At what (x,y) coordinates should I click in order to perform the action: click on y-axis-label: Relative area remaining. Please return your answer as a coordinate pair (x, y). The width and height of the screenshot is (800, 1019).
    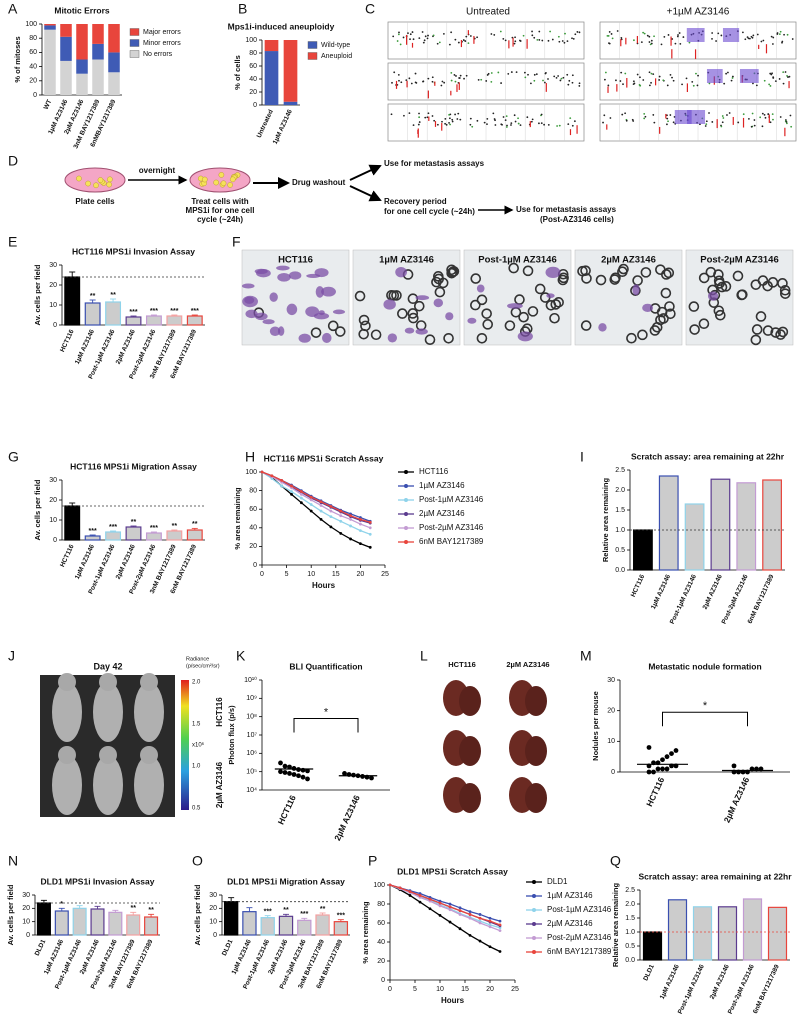
    Looking at the image, I should click on (605, 519).